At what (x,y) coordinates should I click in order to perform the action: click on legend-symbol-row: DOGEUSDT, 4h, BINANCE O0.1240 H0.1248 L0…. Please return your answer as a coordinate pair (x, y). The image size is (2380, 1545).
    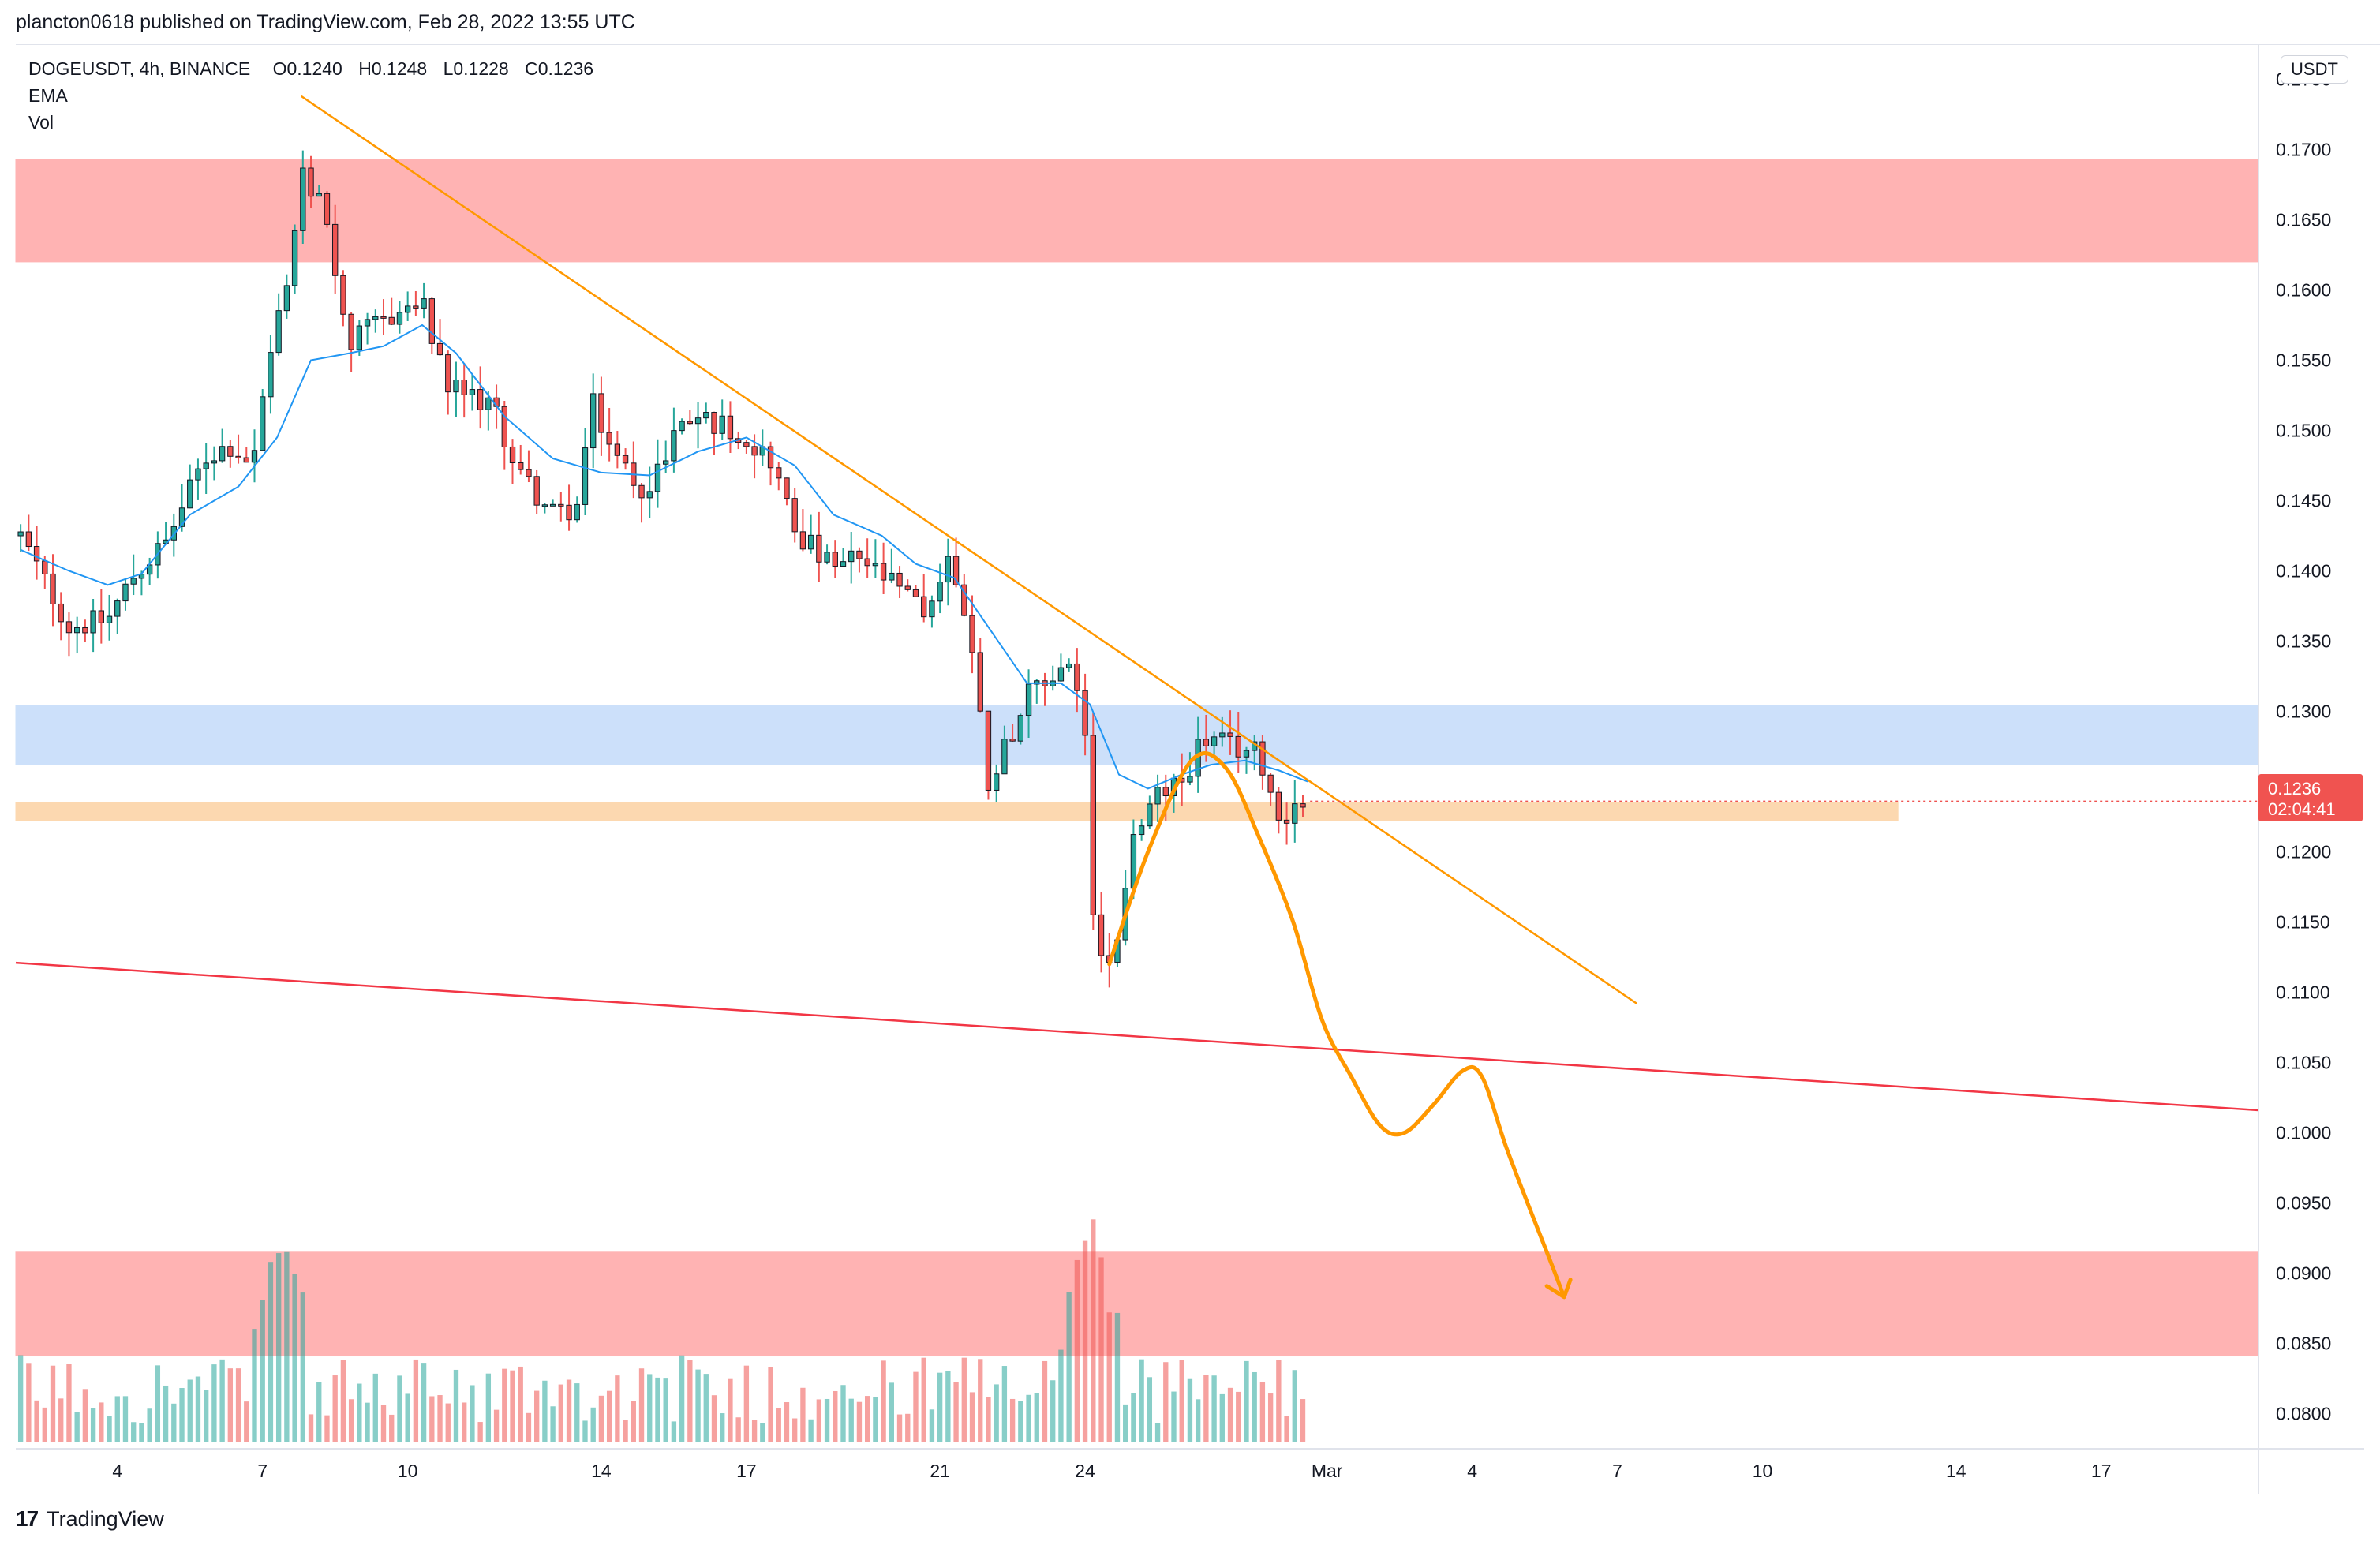
    Looking at the image, I should click on (310, 68).